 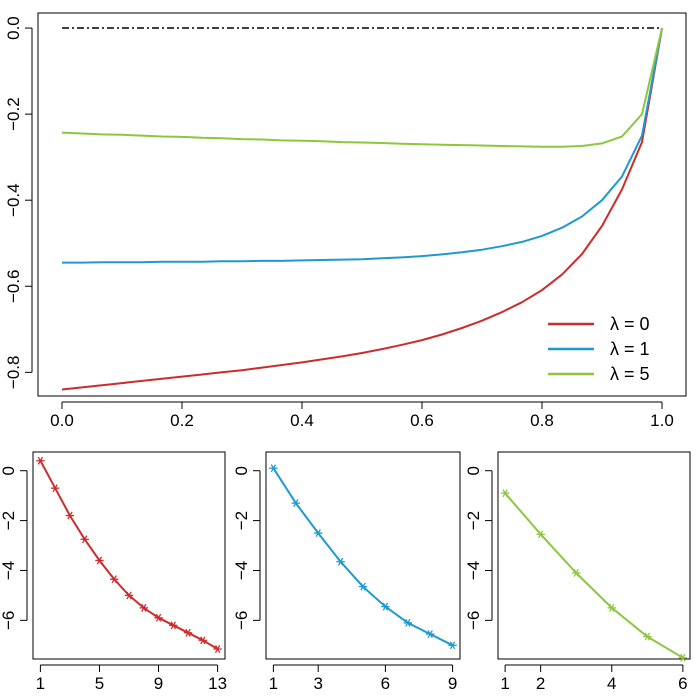 I want to click on x-tick-label: 1.0, so click(x=662, y=420).